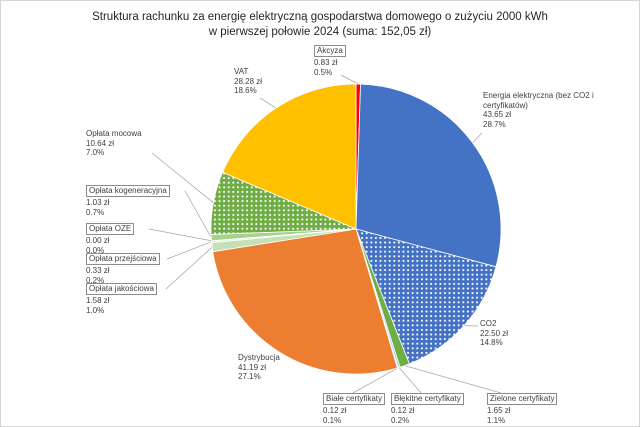  Describe the element at coordinates (98, 300) in the screenshot. I see `slice-label-amount: 1.58 zł` at that location.